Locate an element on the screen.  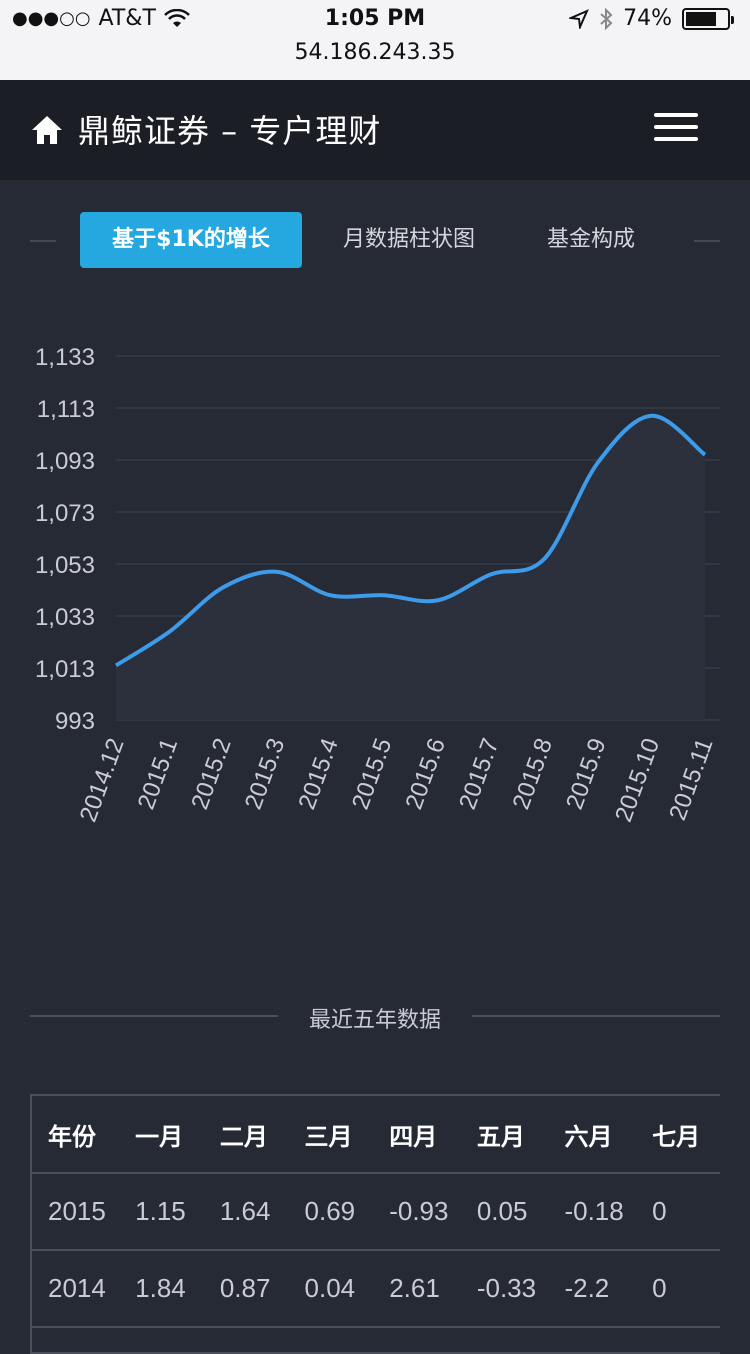
section-divider: 最近五年数据 is located at coordinates (375, 1016).